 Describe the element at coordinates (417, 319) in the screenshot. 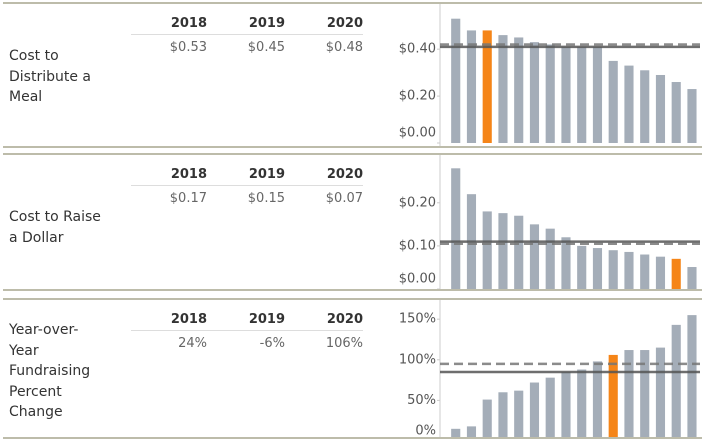

I see `y-tick-label: 150%` at that location.